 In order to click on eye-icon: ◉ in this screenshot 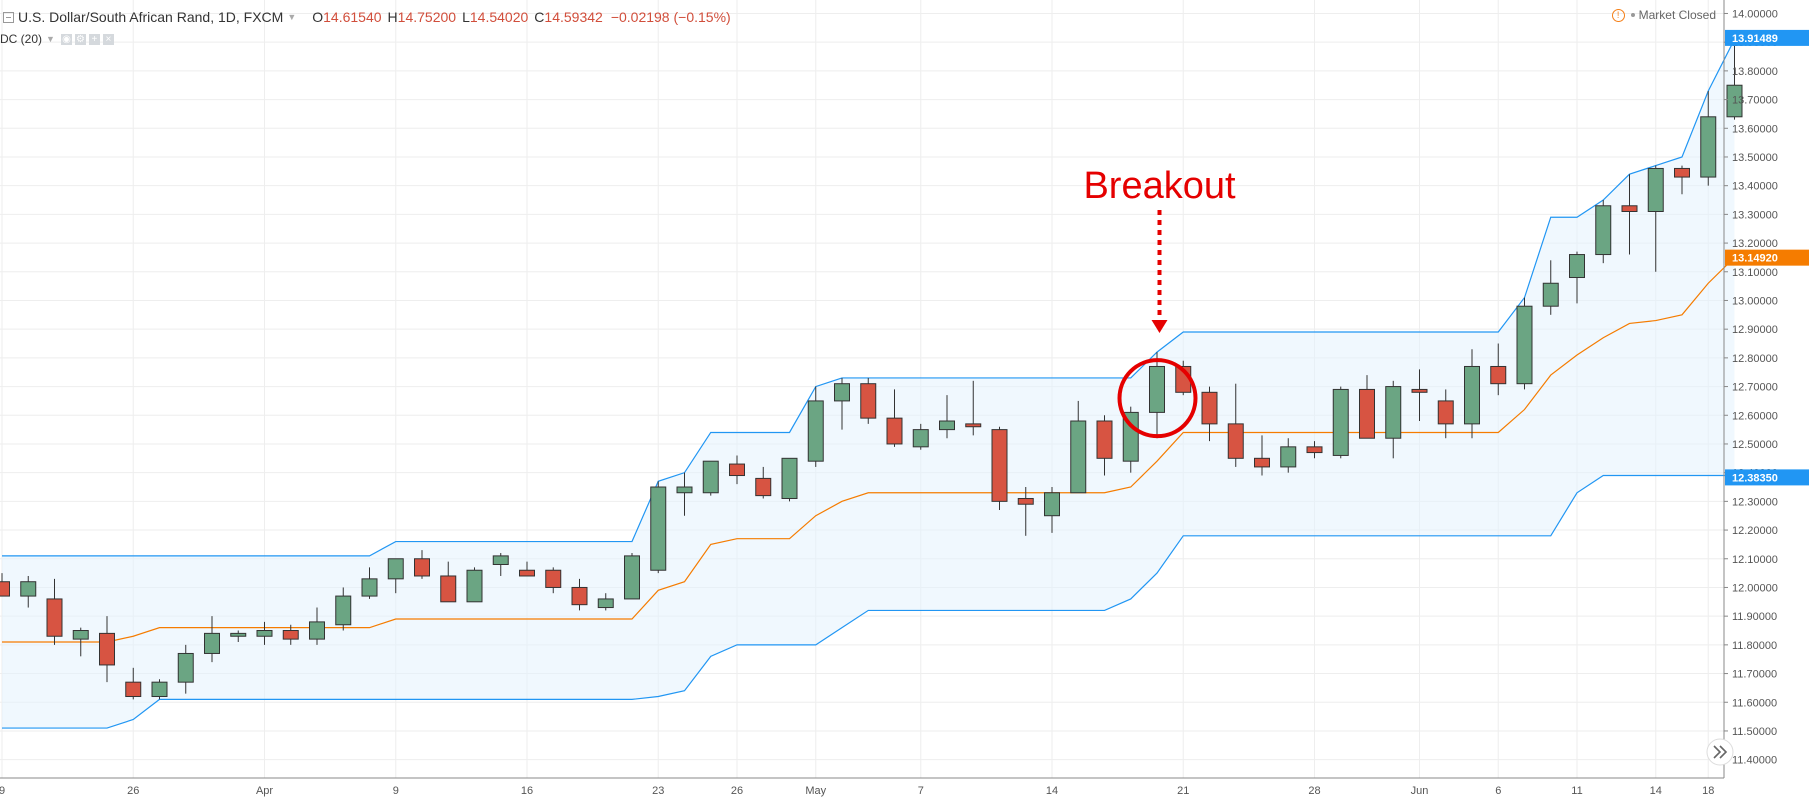, I will do `click(66, 39)`.